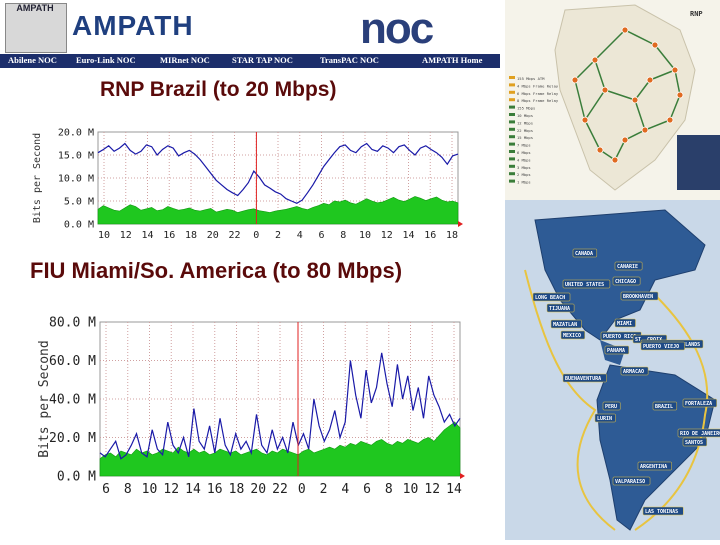  I want to click on nav-link-abilene: Abilene NOC, so click(32, 60).